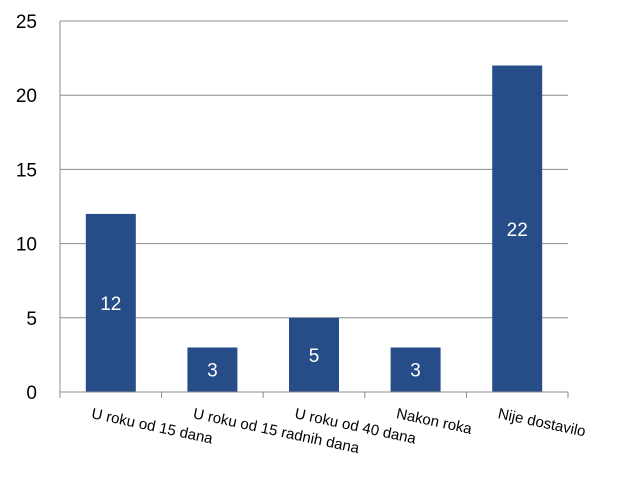 This screenshot has height=479, width=628. I want to click on y-tick-label-20: 20, so click(26, 96).